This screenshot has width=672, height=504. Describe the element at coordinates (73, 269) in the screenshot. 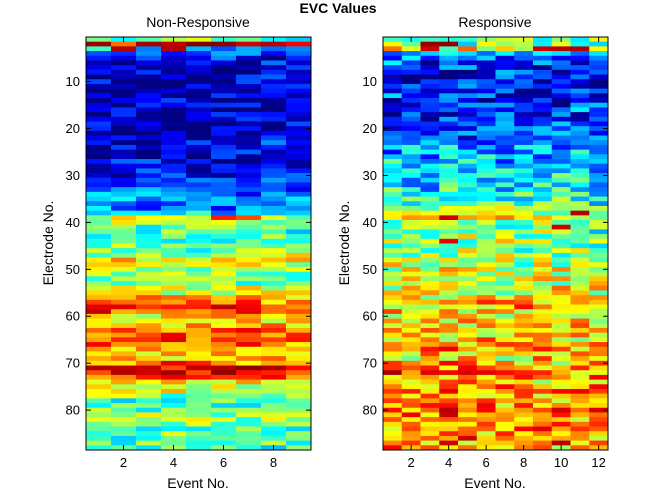

I see `y-tick-label: 50` at that location.